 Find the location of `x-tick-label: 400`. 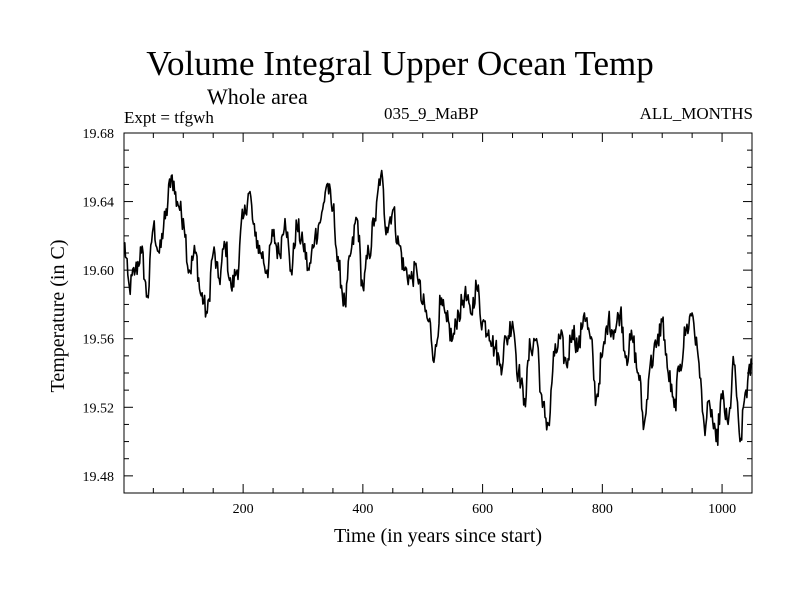

x-tick-label: 400 is located at coordinates (362, 509).